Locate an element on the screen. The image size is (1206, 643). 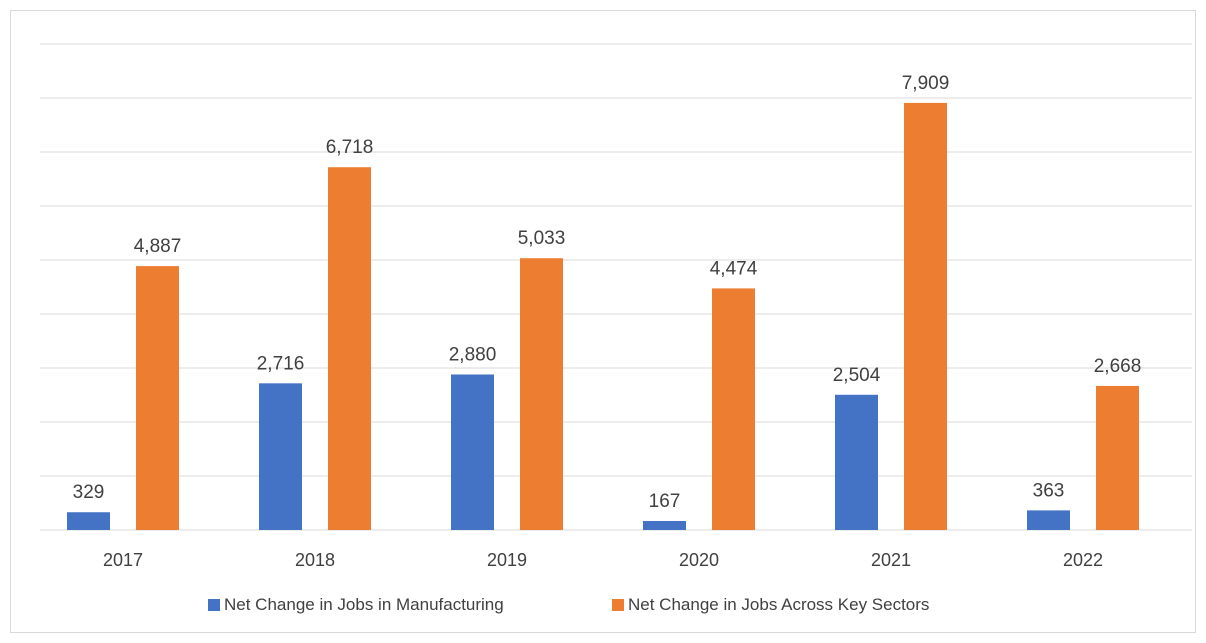
data-label-key-sectors-2017: 4,887 is located at coordinates (158, 246).